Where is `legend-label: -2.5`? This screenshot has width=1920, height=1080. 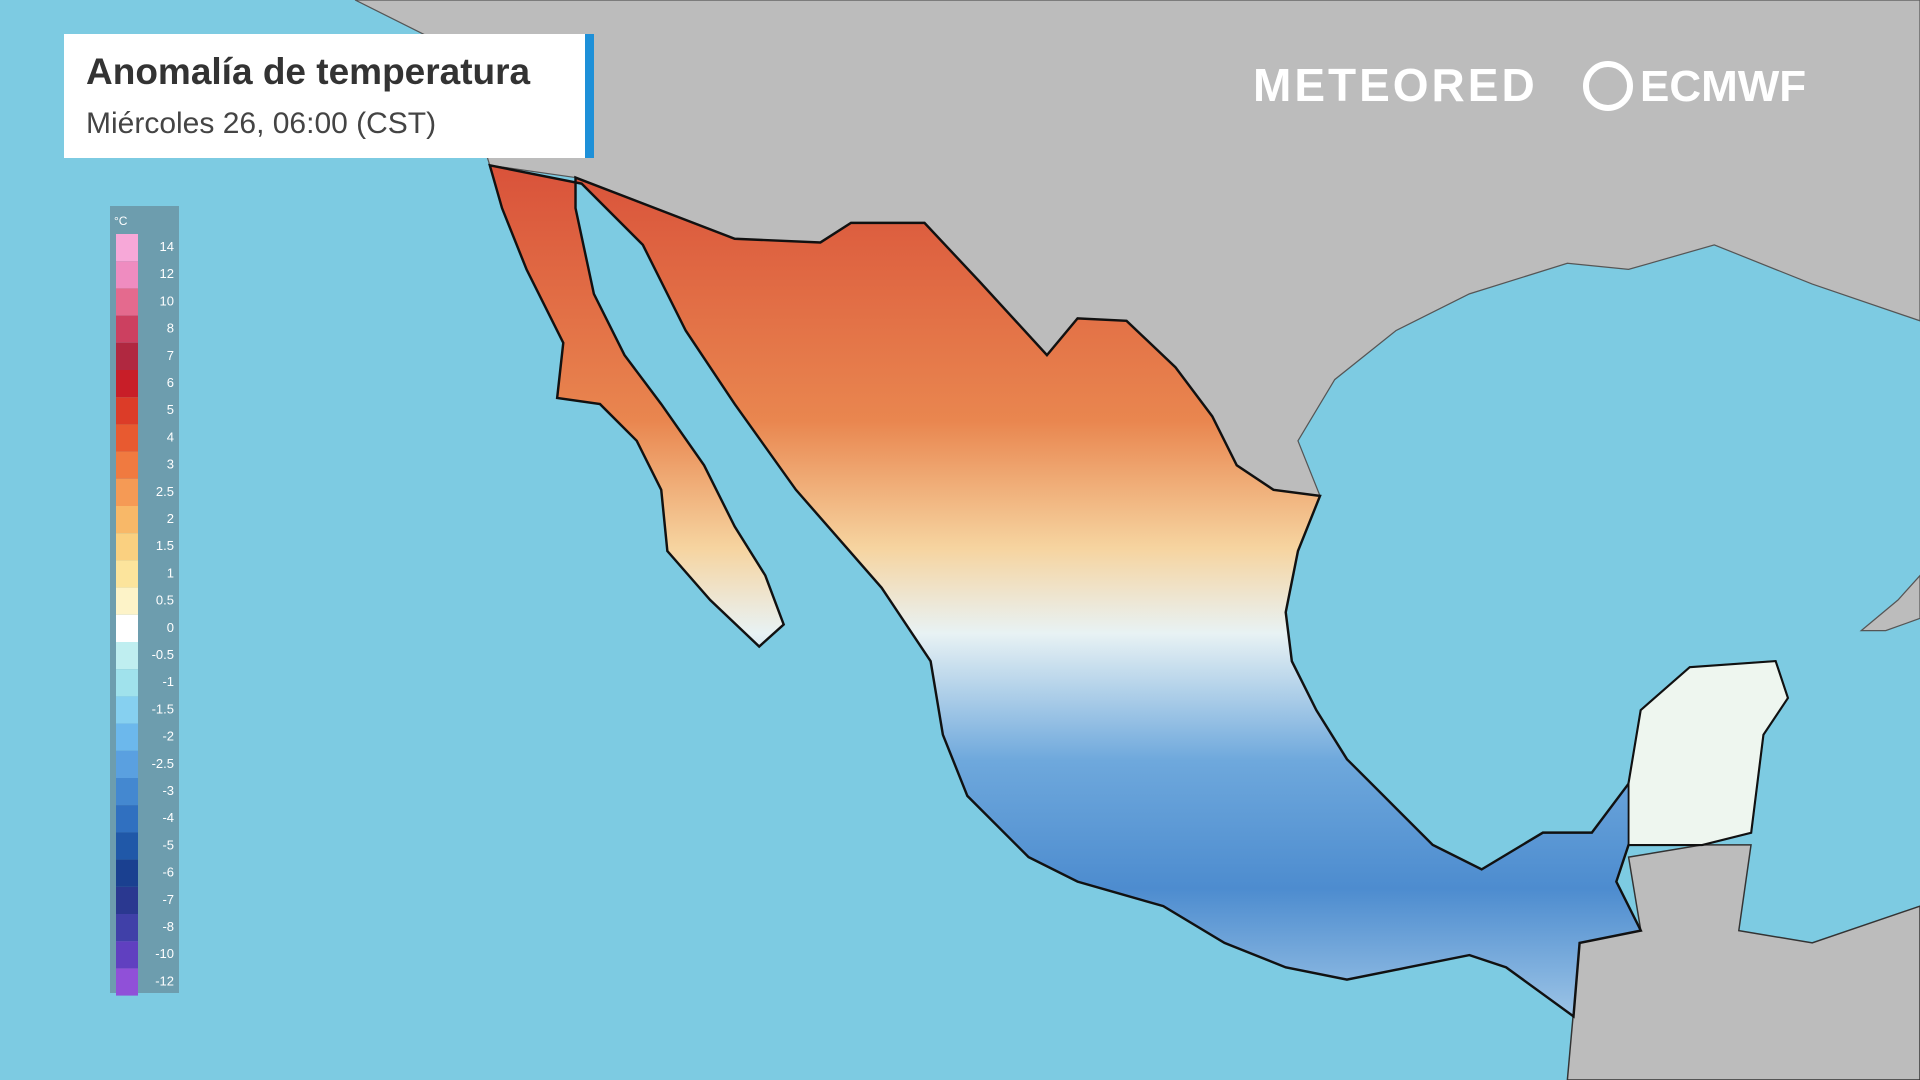
legend-label: -2.5 is located at coordinates (163, 763).